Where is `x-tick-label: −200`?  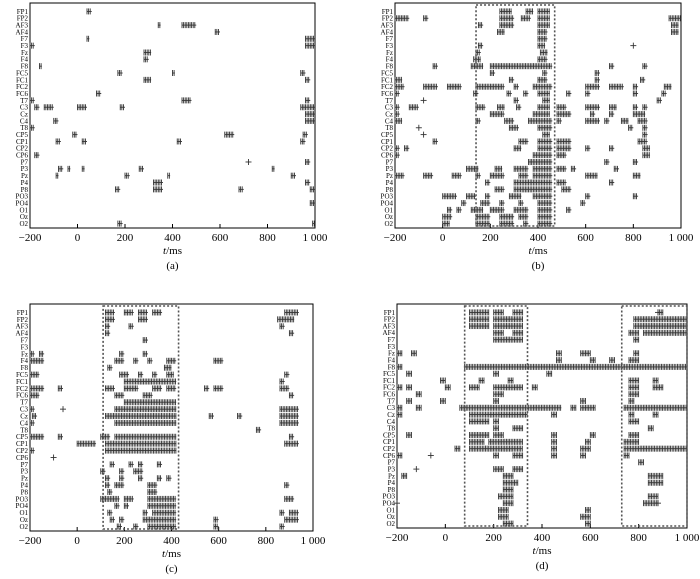 x-tick-label: −200 is located at coordinates (395, 238).